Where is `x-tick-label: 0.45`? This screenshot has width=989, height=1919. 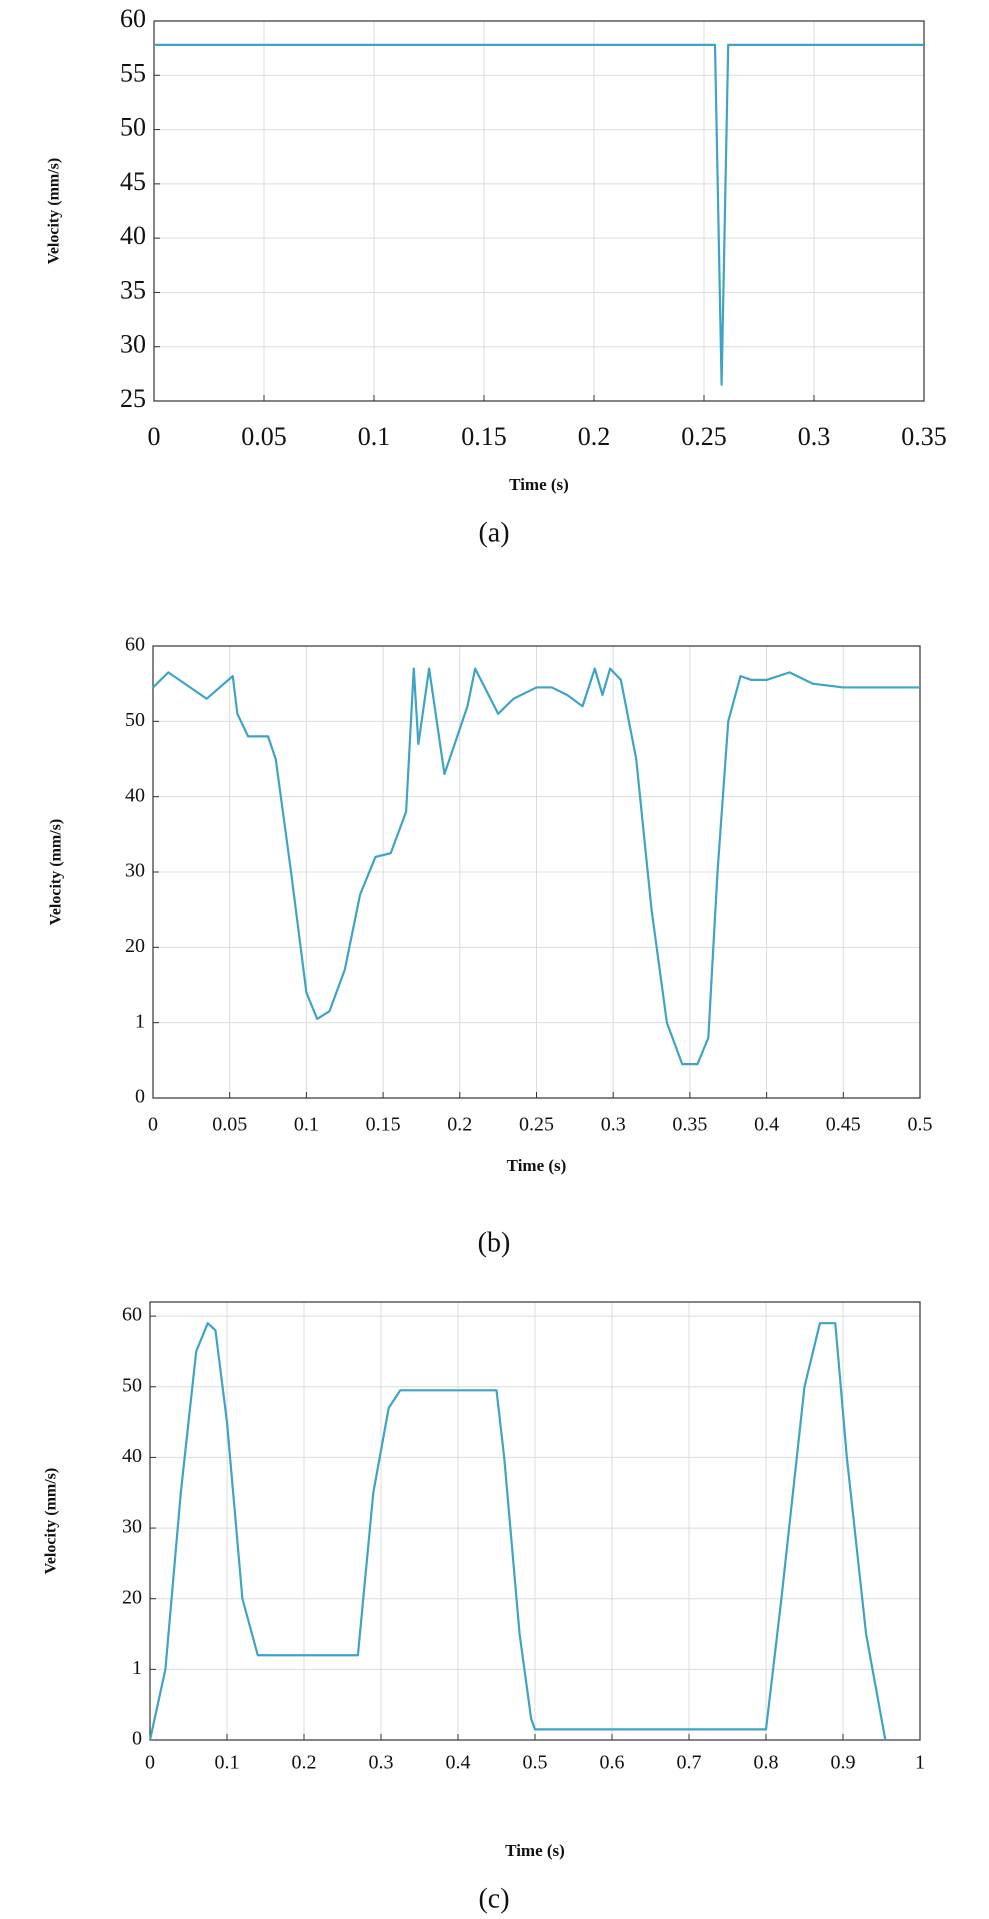 x-tick-label: 0.45 is located at coordinates (843, 1125).